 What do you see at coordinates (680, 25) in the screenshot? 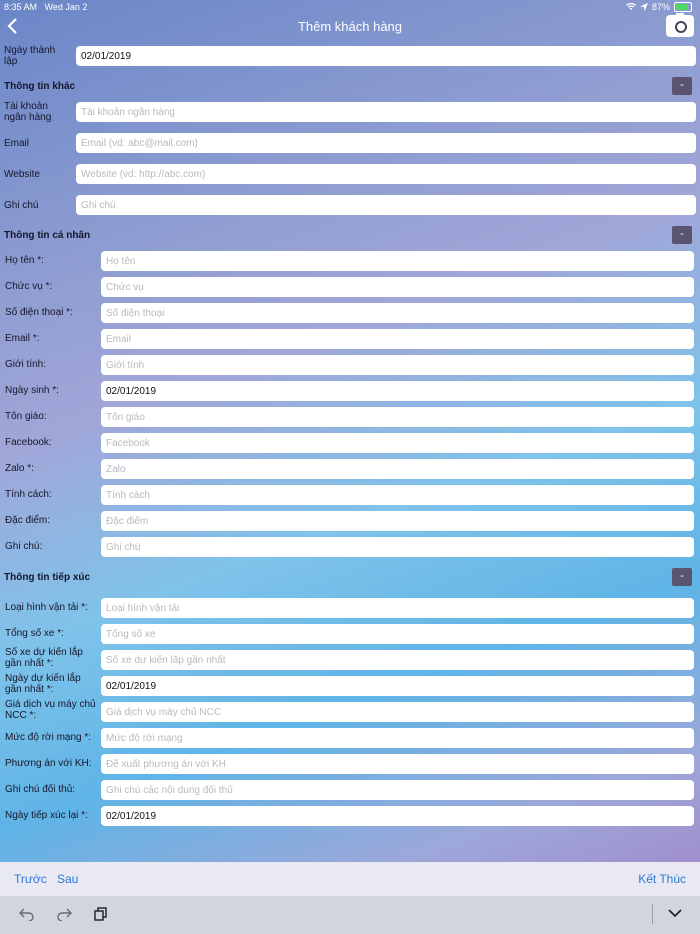
I see `camera-icon` at bounding box center [680, 25].